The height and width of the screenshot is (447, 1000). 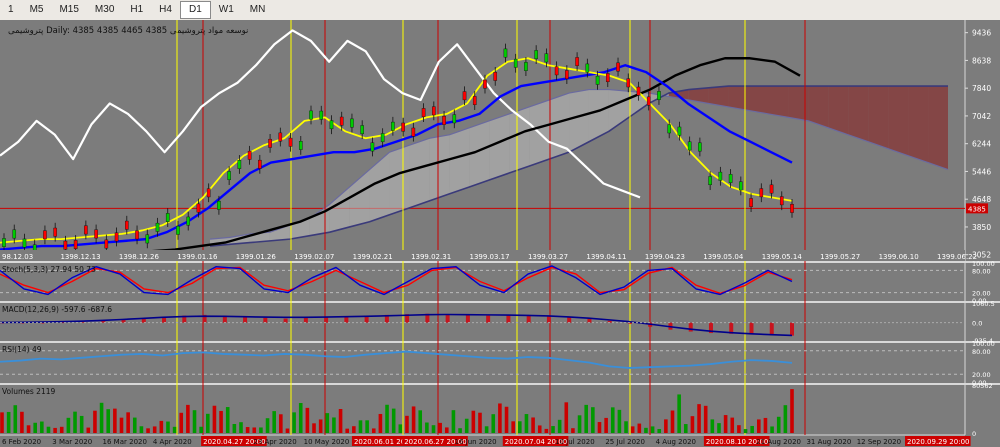 I want to click on y-tick-label: 9436, so click(x=981, y=33).